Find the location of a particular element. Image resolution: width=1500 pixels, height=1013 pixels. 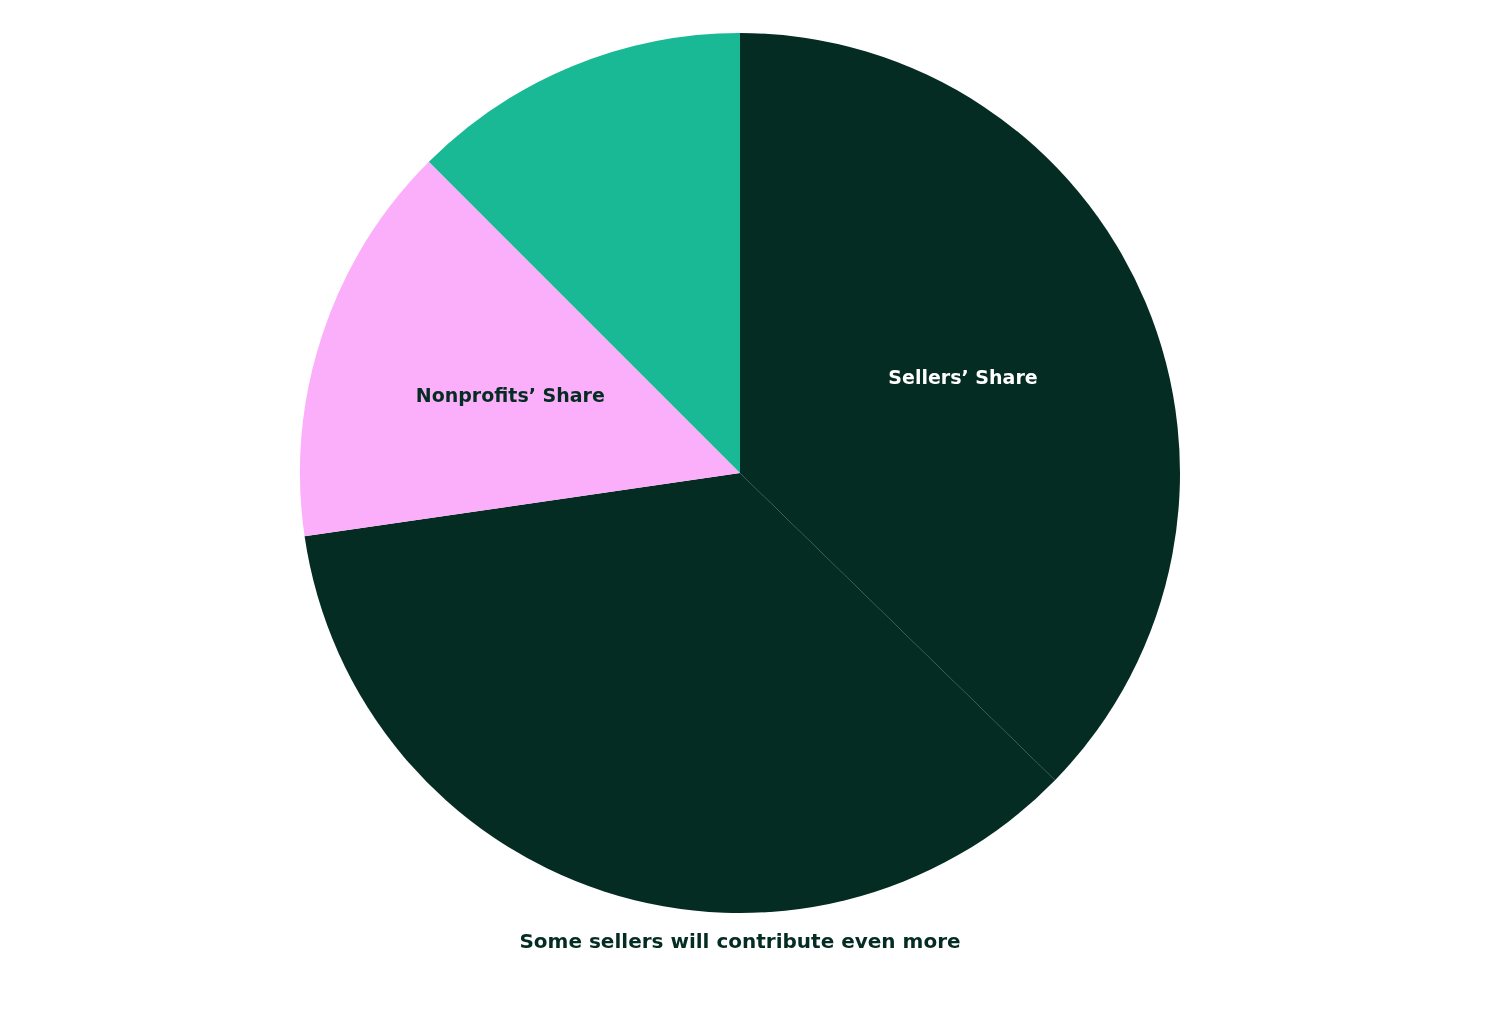

slice-label: Nonprofits’ Share is located at coordinates (510, 394).